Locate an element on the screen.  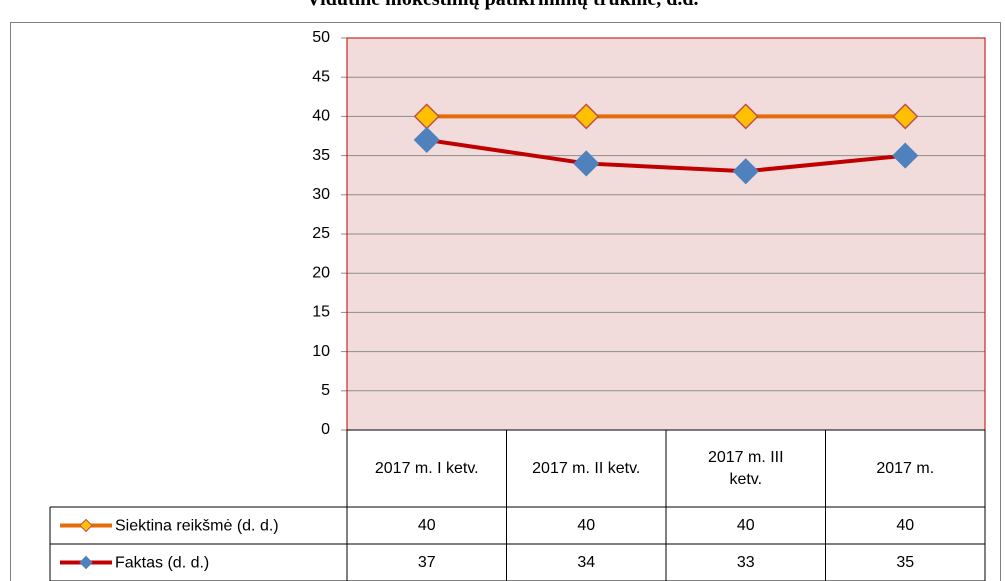
category-label: 2017 m. III ketv. is located at coordinates (745, 468).